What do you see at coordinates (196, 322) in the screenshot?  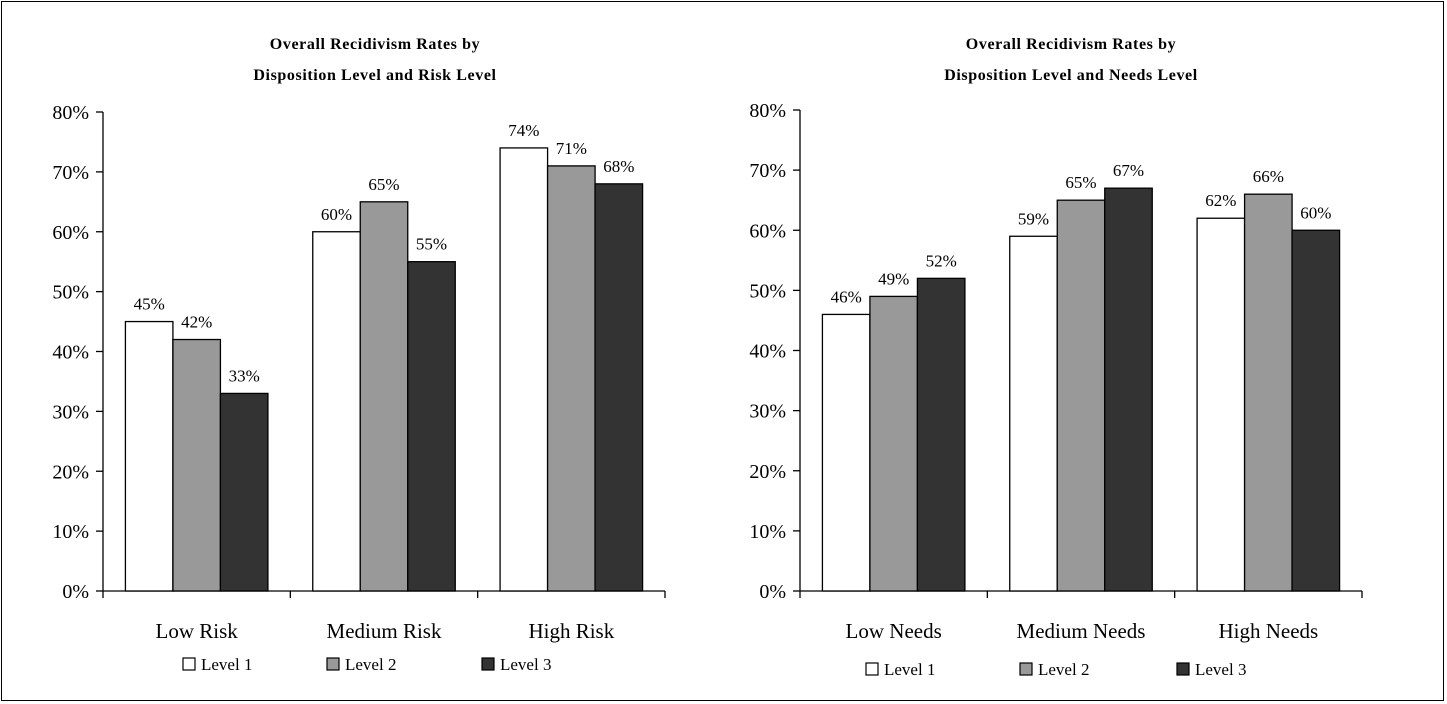 I see `data-label: 42%` at bounding box center [196, 322].